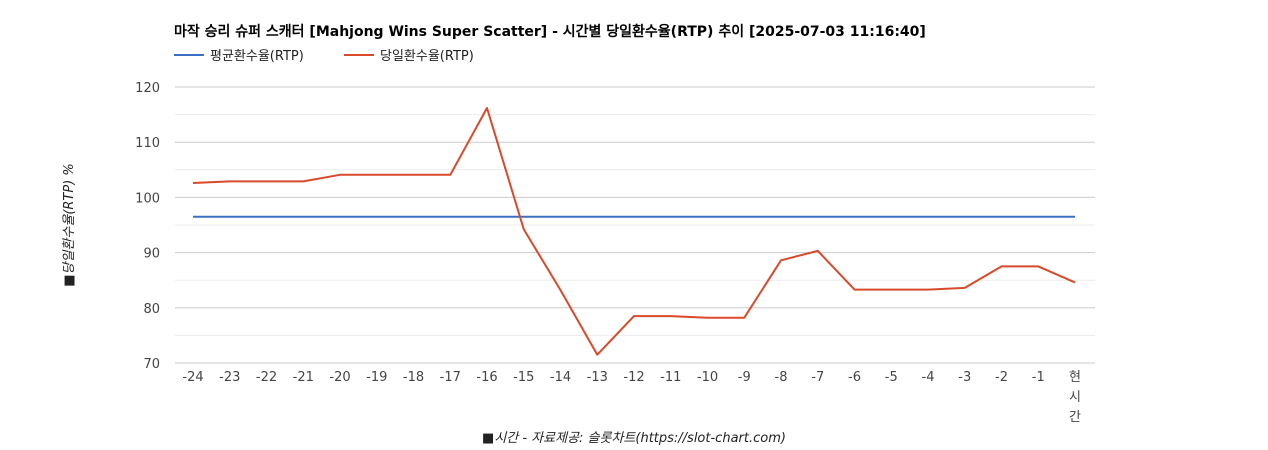 This screenshot has height=450, width=1268. What do you see at coordinates (964, 377) in the screenshot?
I see `x-tick-label: -3` at bounding box center [964, 377].